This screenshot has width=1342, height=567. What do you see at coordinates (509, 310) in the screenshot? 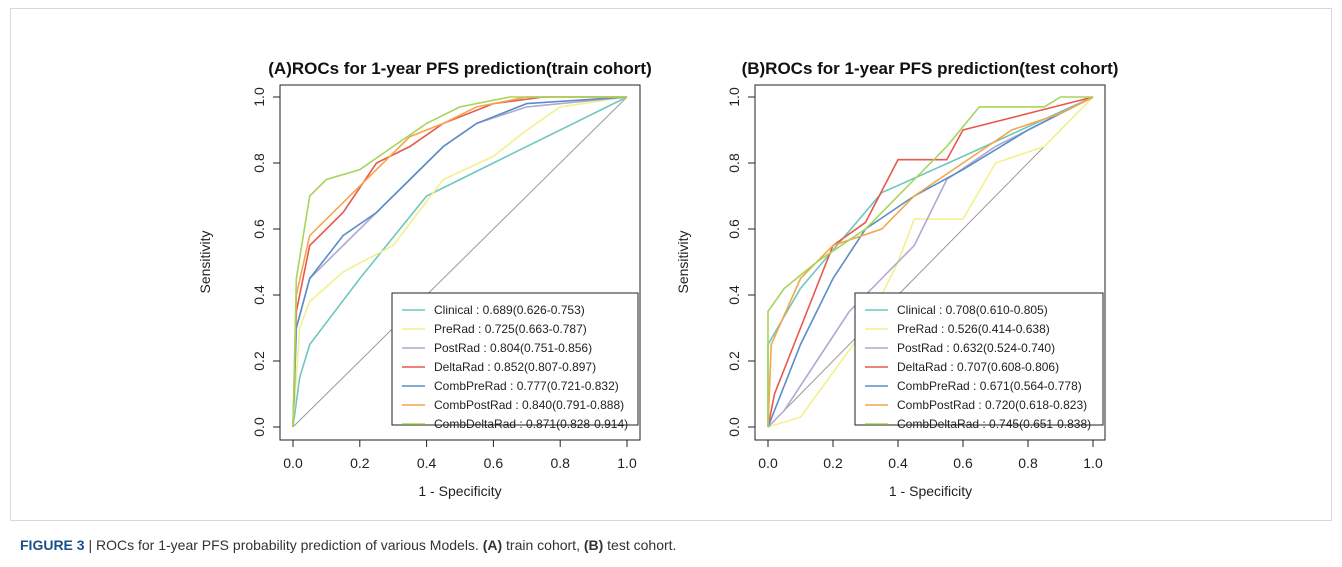
I see `legend-label: Clinical : 0.689(0.626-0.753)` at bounding box center [509, 310].